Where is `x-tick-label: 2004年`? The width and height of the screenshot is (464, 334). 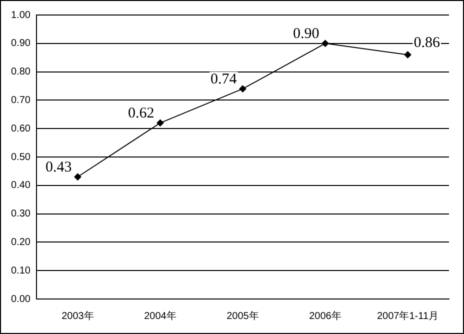 x-tick-label: 2004年 is located at coordinates (160, 316).